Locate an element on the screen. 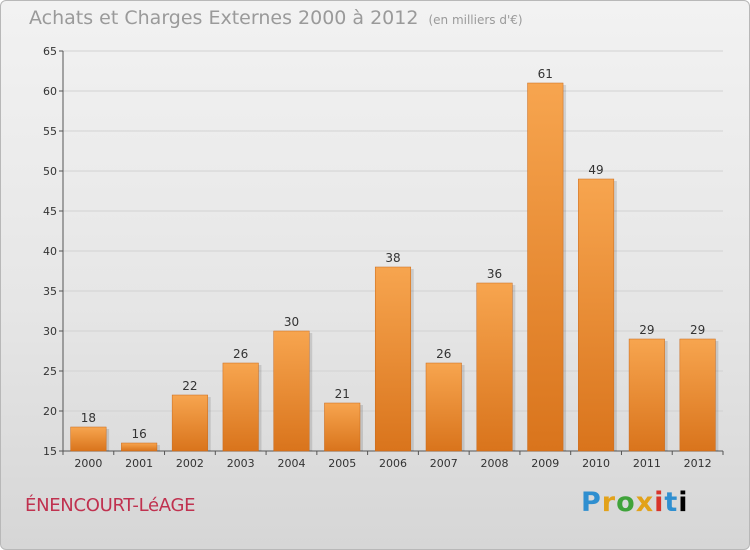 This screenshot has height=550, width=750. y-tick-label: 35 is located at coordinates (50, 291).